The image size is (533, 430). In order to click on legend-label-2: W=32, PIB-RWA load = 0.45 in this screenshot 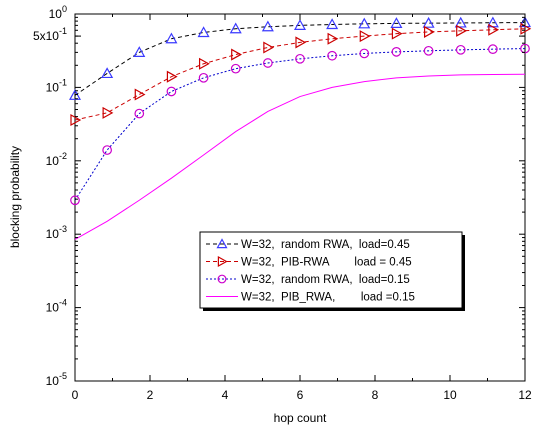, I will do `click(326, 263)`.